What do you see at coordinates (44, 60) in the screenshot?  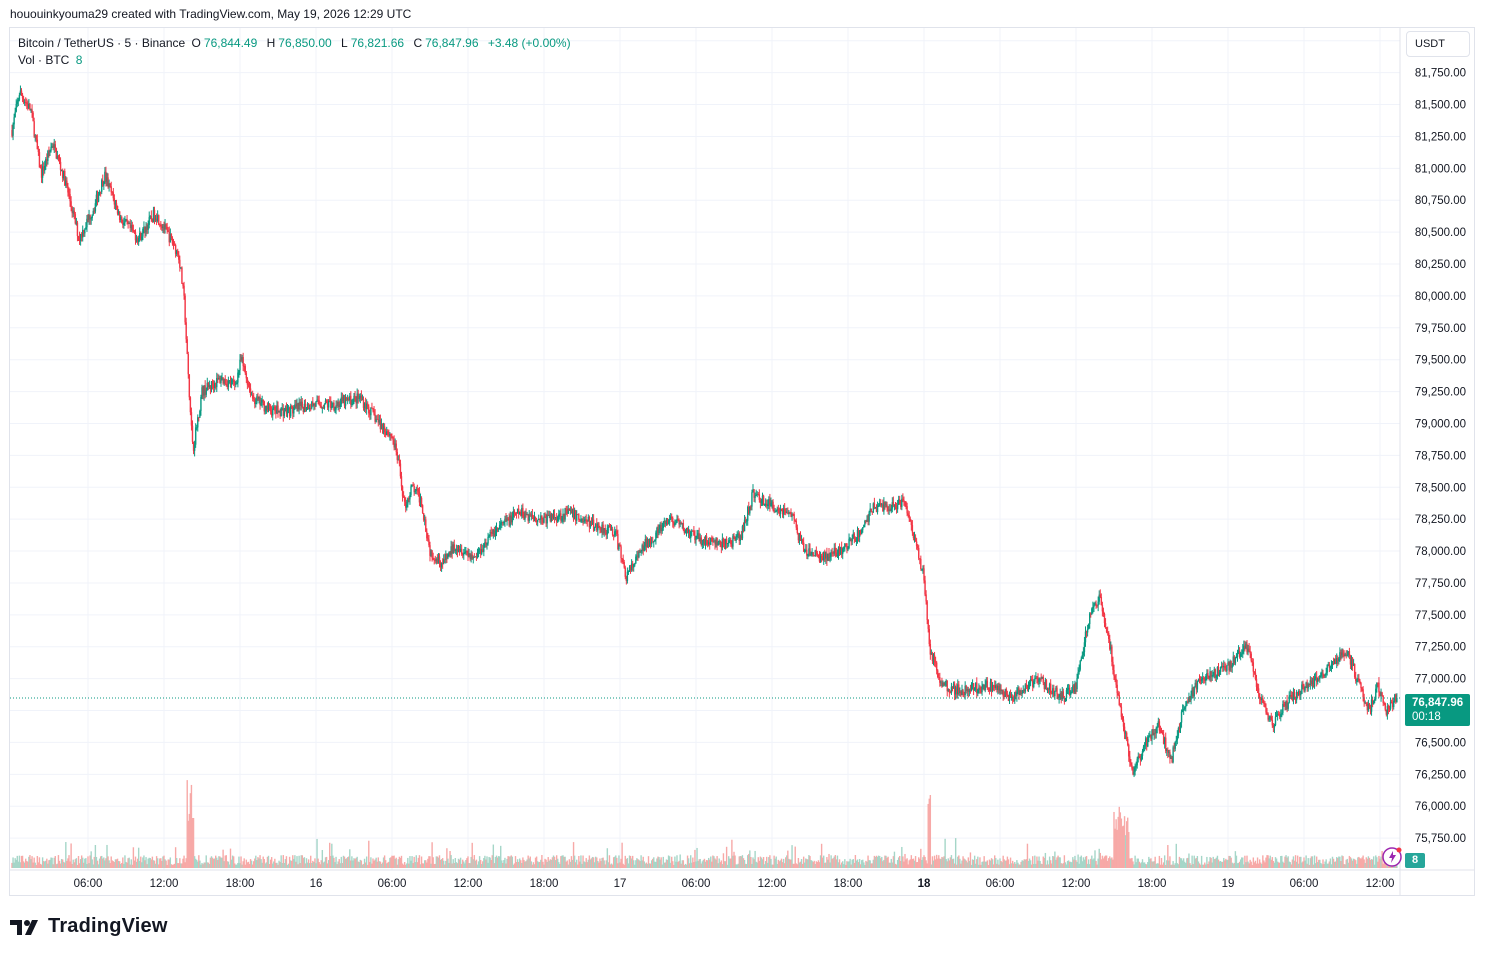 I see `legend-volume-label: Vol · BTC` at bounding box center [44, 60].